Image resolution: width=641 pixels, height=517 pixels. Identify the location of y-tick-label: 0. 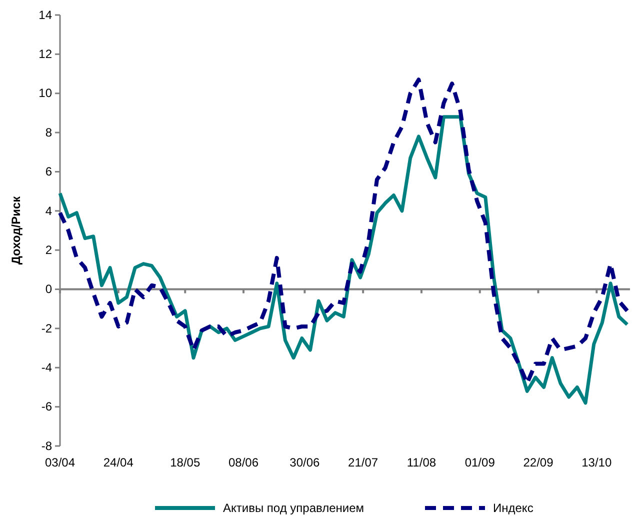
(48, 289).